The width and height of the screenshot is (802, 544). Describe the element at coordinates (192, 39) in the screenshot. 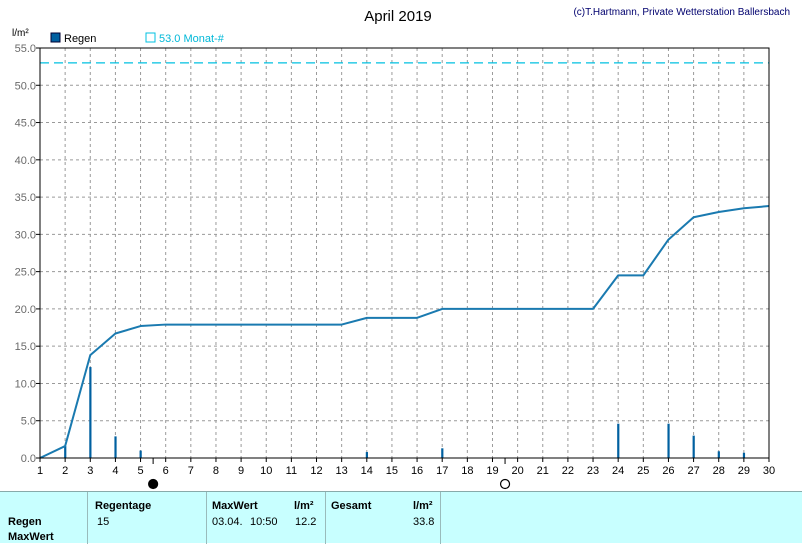

I see `legend-monat-label: 53.0 Monat-#` at that location.